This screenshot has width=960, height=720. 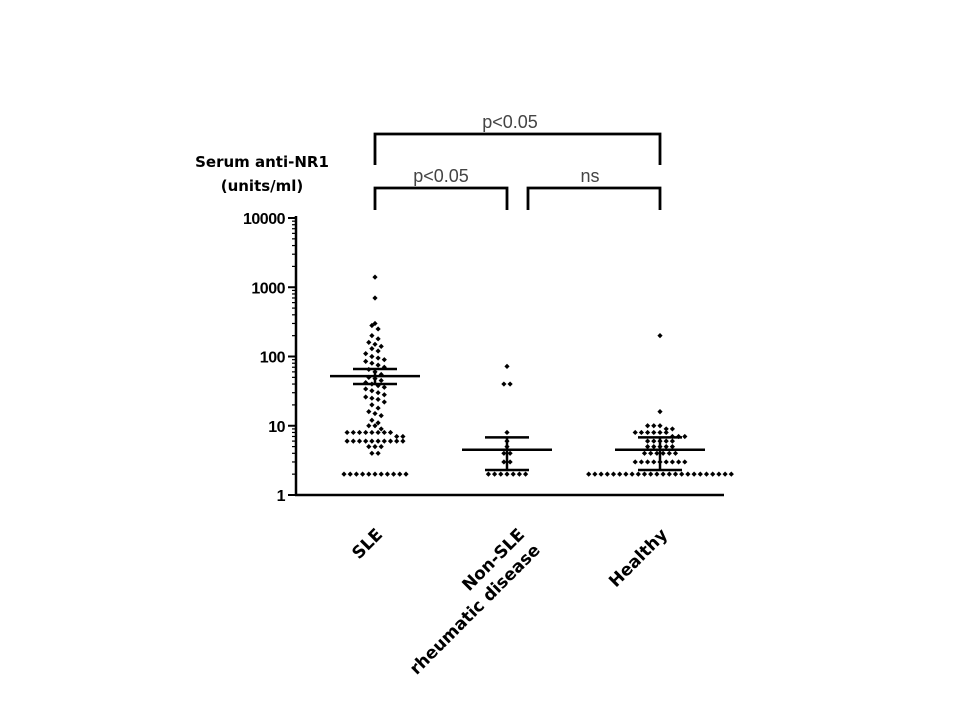 What do you see at coordinates (517, 419) in the screenshot?
I see `summary-bars` at bounding box center [517, 419].